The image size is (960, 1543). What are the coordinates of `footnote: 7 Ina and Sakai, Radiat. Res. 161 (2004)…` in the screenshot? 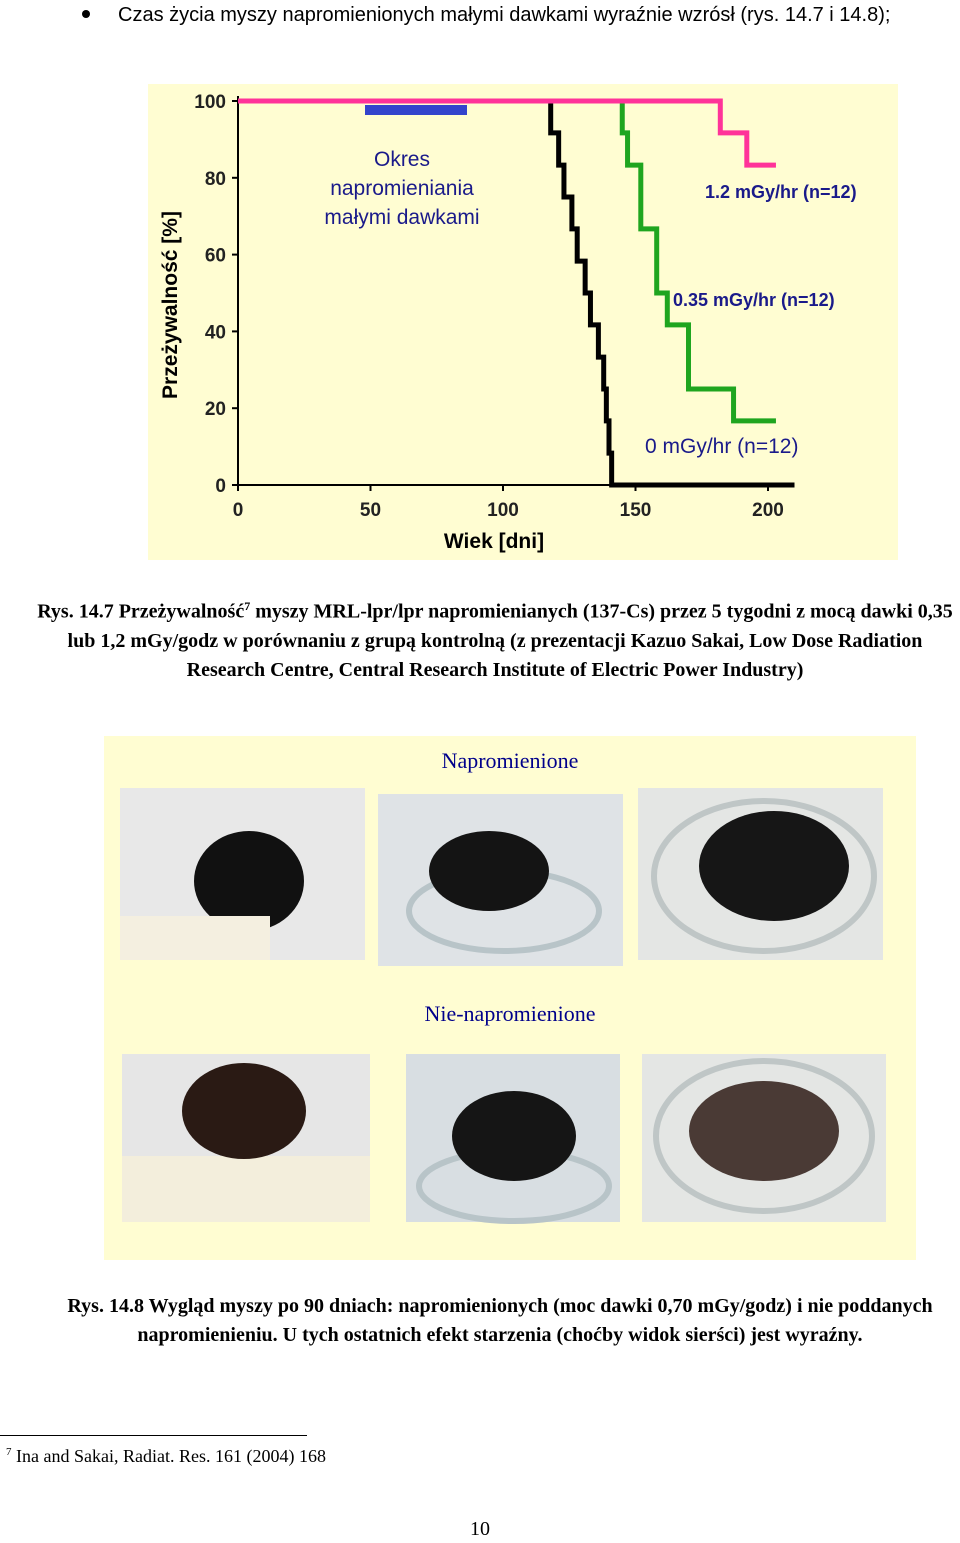 It's located at (166, 1456).